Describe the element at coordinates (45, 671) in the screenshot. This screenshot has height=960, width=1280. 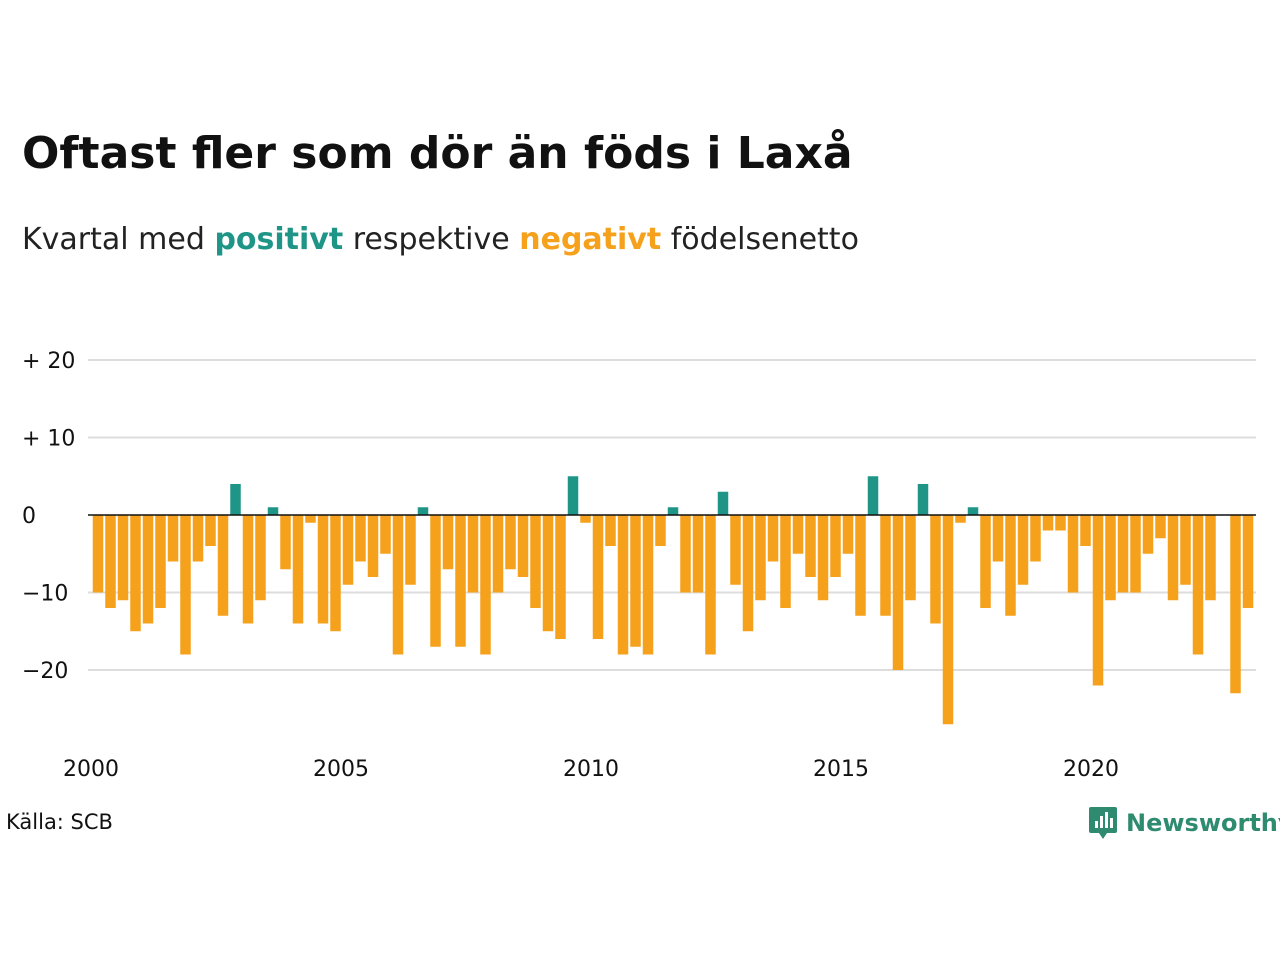
I see `y-tick-label: −20` at that location.